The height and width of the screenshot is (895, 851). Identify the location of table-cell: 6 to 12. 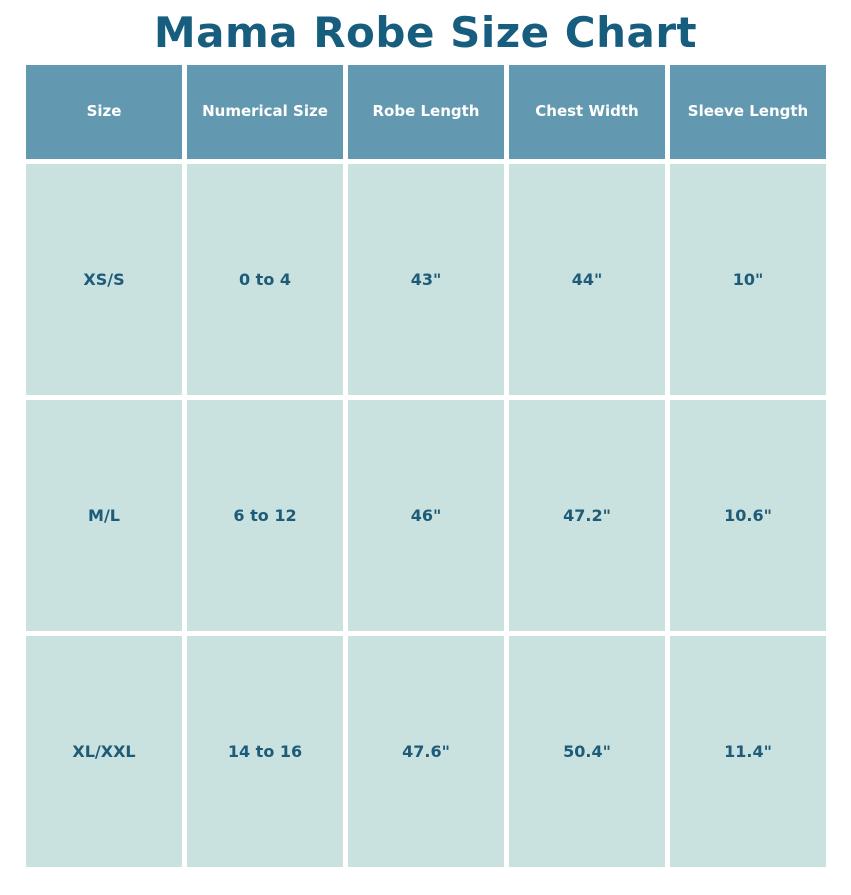
(265, 515).